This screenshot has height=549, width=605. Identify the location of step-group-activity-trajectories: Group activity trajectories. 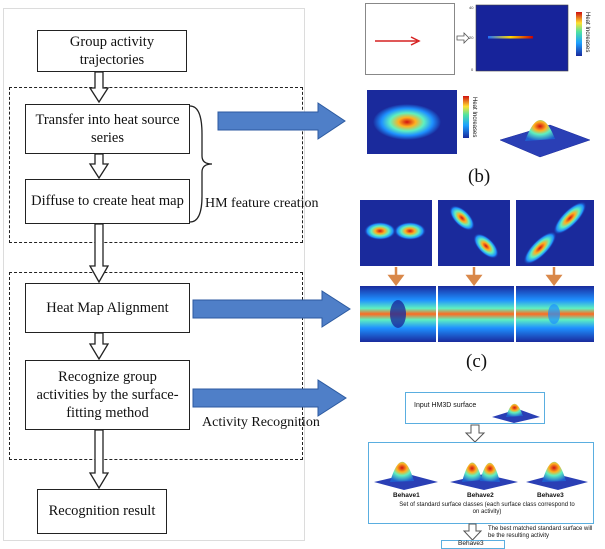
(112, 51).